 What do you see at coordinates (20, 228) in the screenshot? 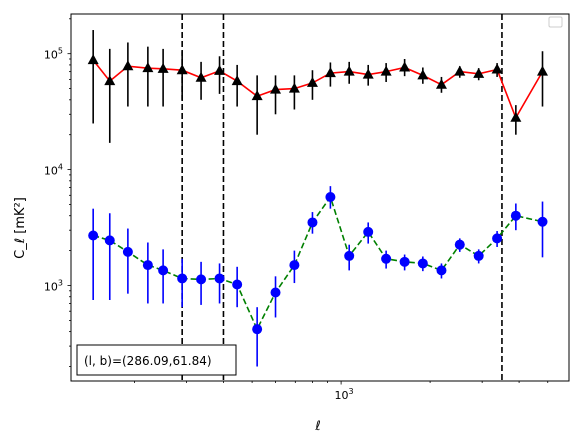
I see `y-axis-label: C_ℓ [mK²]` at bounding box center [20, 228].